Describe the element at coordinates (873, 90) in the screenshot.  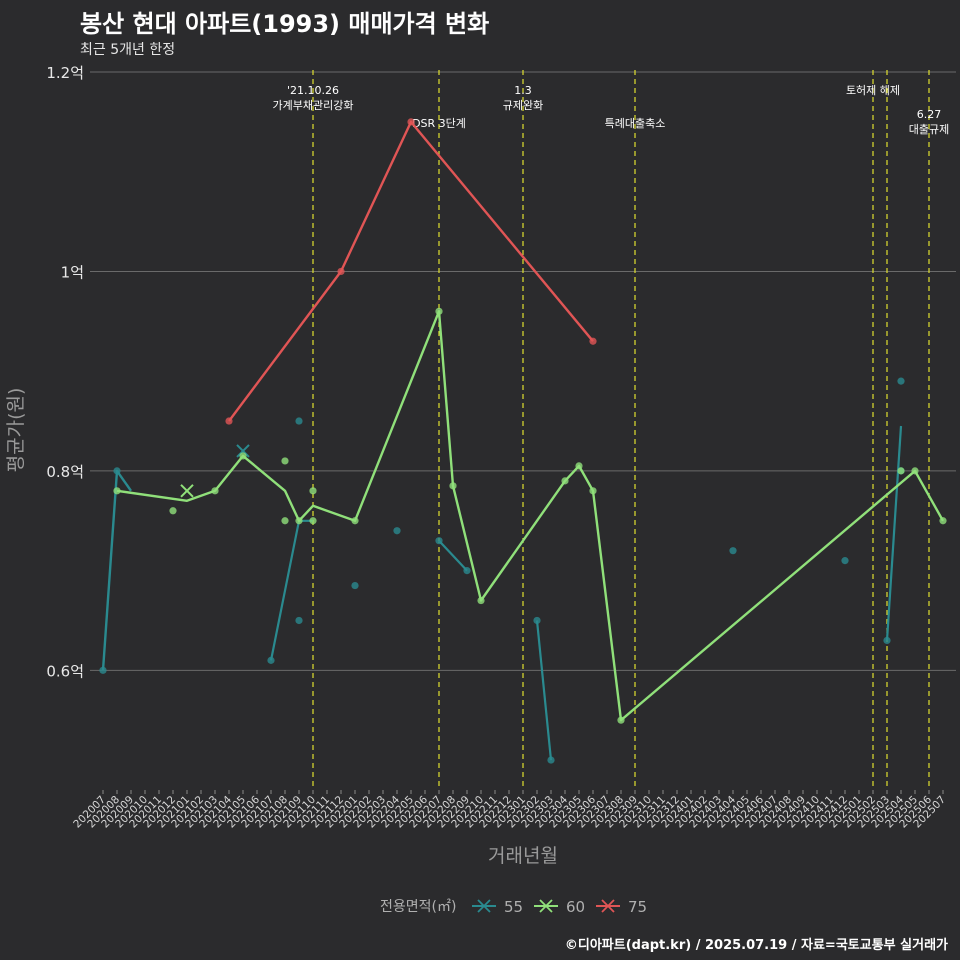
I see `event-label: 토허제 해제` at that location.